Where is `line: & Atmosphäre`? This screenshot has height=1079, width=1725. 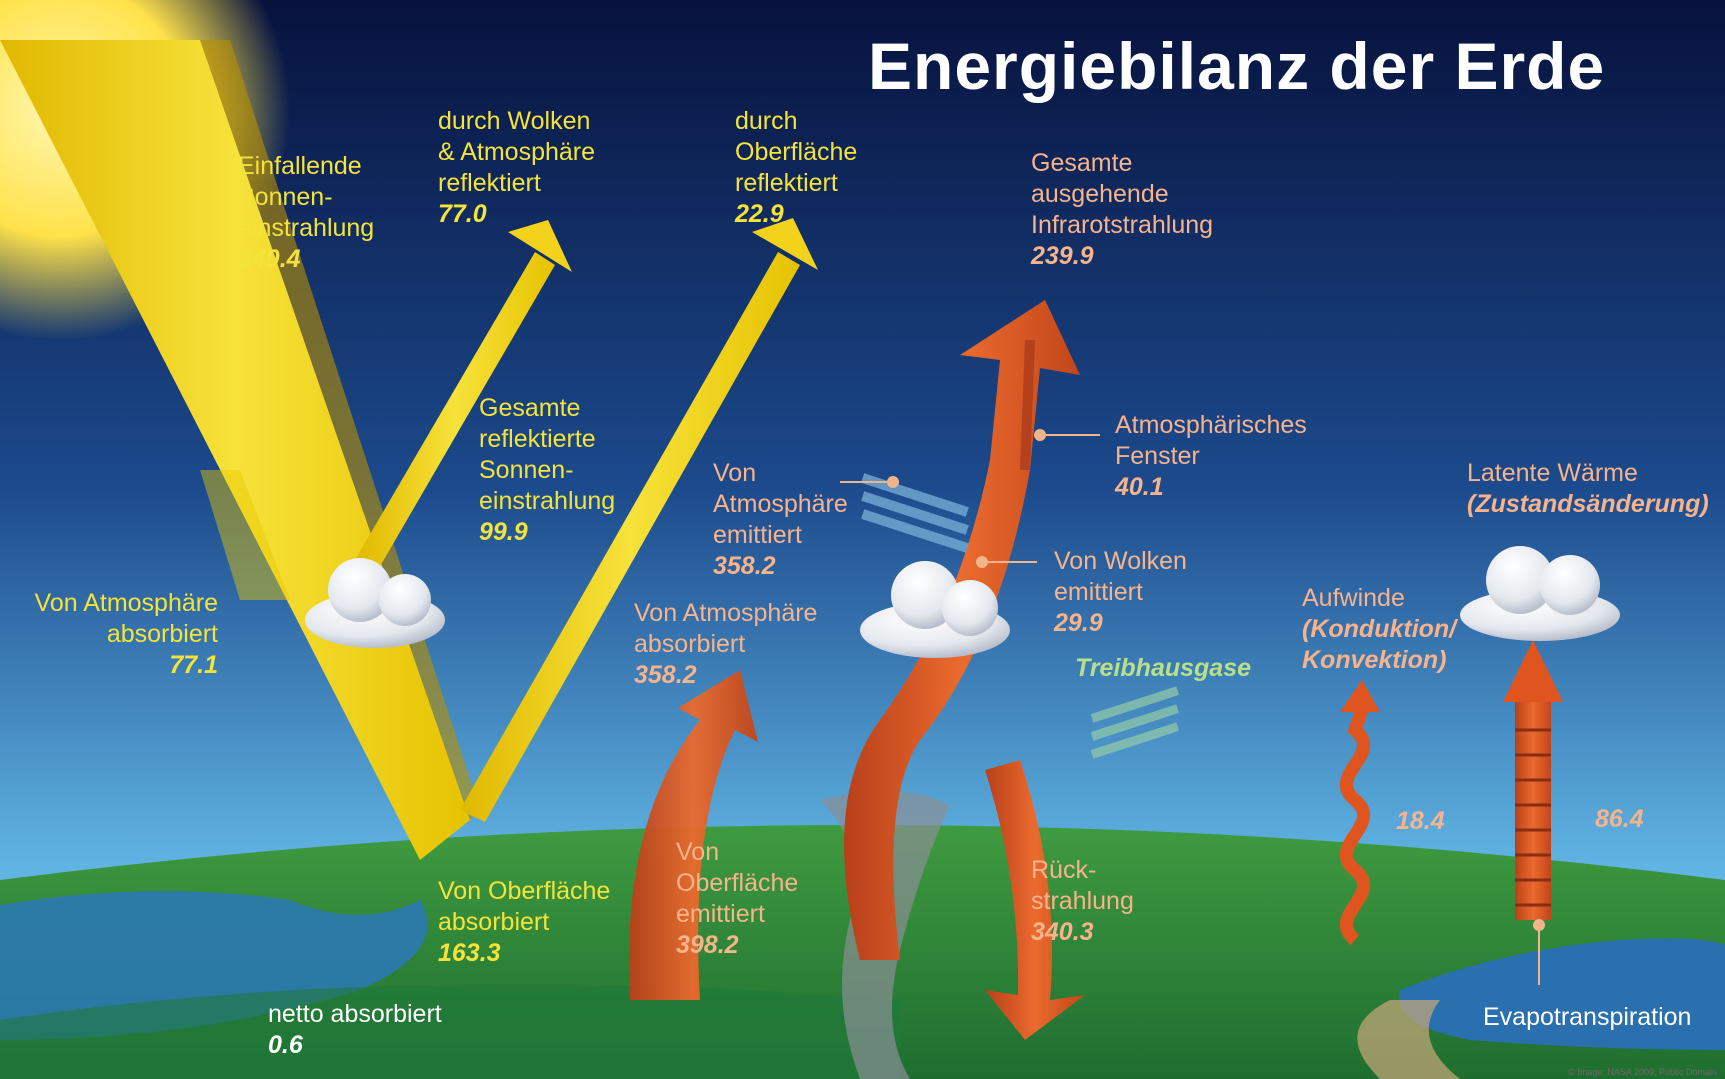 line: & Atmosphäre is located at coordinates (517, 152).